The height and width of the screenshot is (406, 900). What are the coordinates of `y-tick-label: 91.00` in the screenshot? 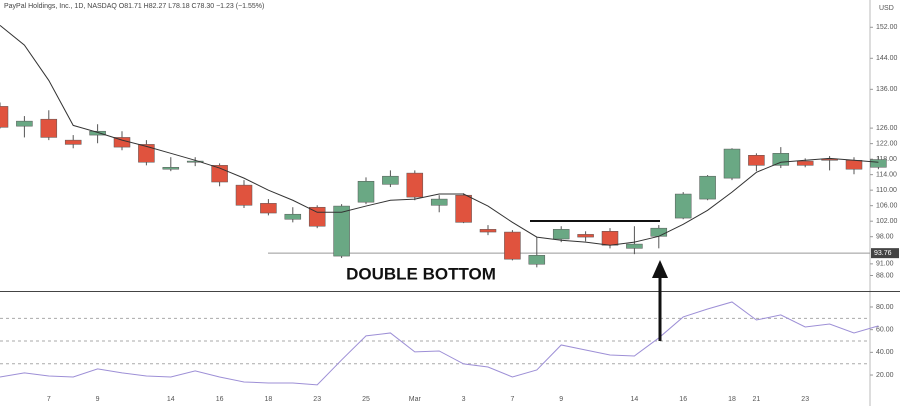 It's located at (885, 264).